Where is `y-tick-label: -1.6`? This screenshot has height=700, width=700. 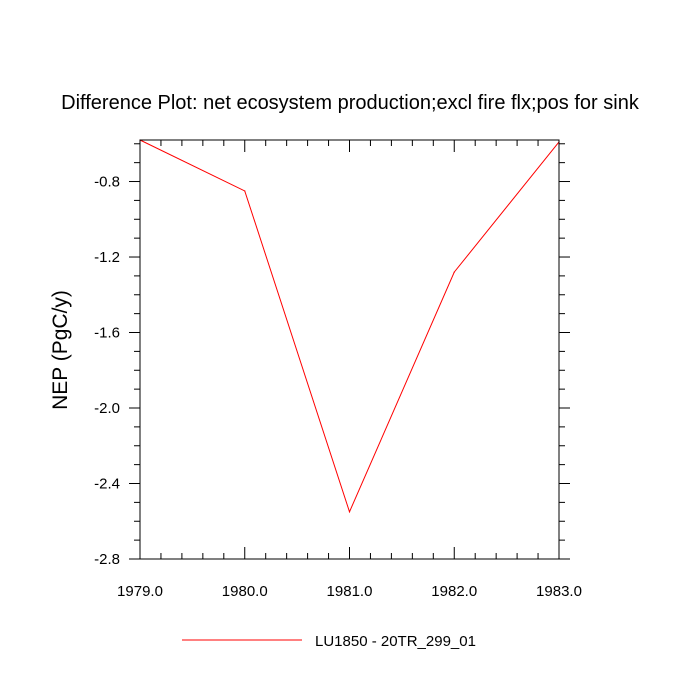 y-tick-label: -1.6 is located at coordinates (107, 333).